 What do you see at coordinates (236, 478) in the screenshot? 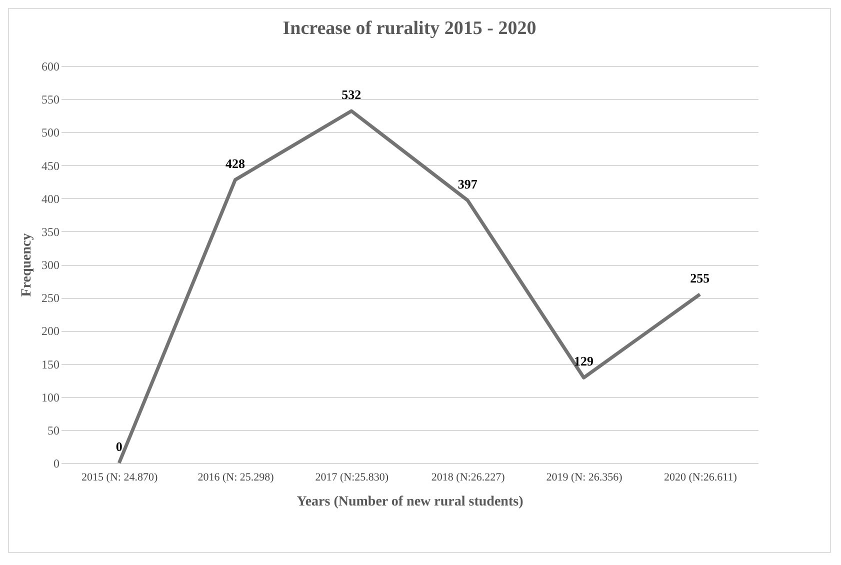
I see `x-tick-label: 2016 (N: 25.298)` at bounding box center [236, 478].